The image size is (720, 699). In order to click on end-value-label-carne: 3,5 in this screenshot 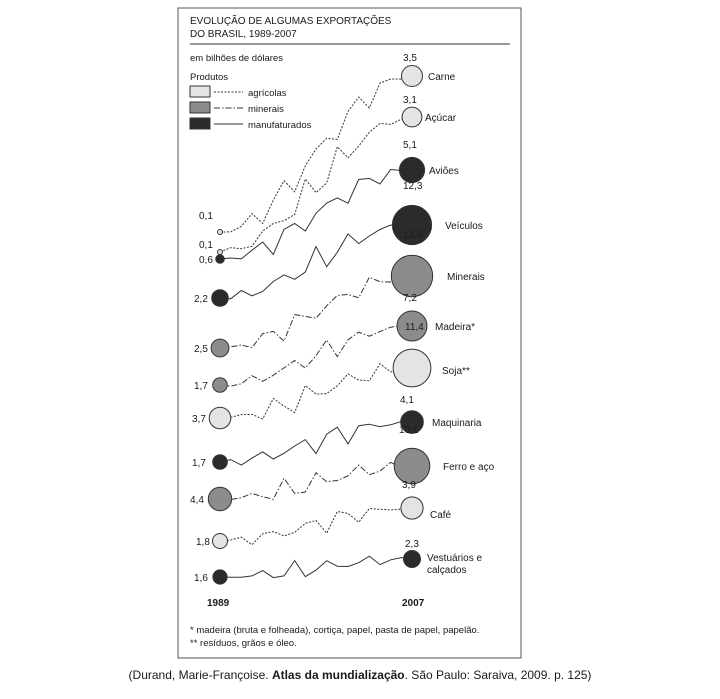, I will do `click(410, 58)`.